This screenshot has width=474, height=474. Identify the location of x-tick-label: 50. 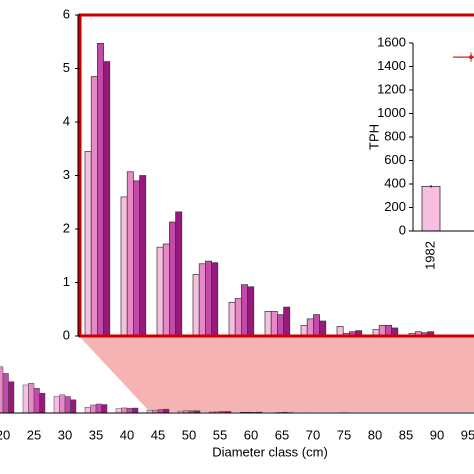
(189, 434).